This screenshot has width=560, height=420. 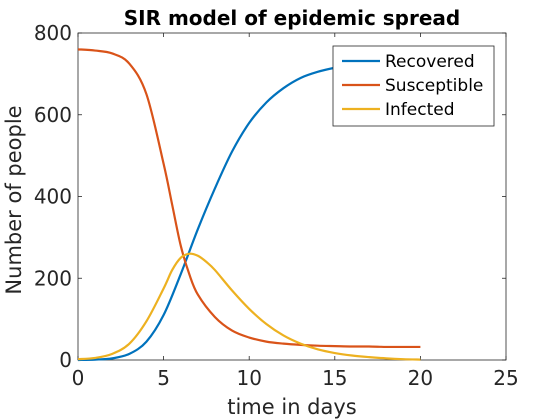 I want to click on legend-label-susceptible: Susceptible, so click(x=434, y=86).